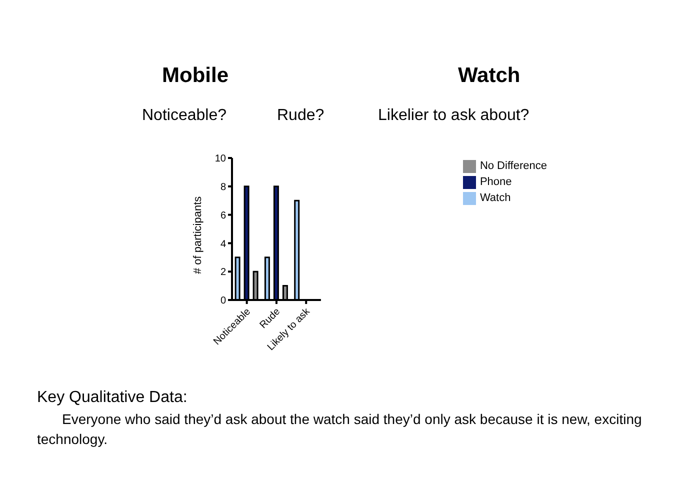  What do you see at coordinates (300, 116) in the screenshot?
I see `text: Rude?` at bounding box center [300, 116].